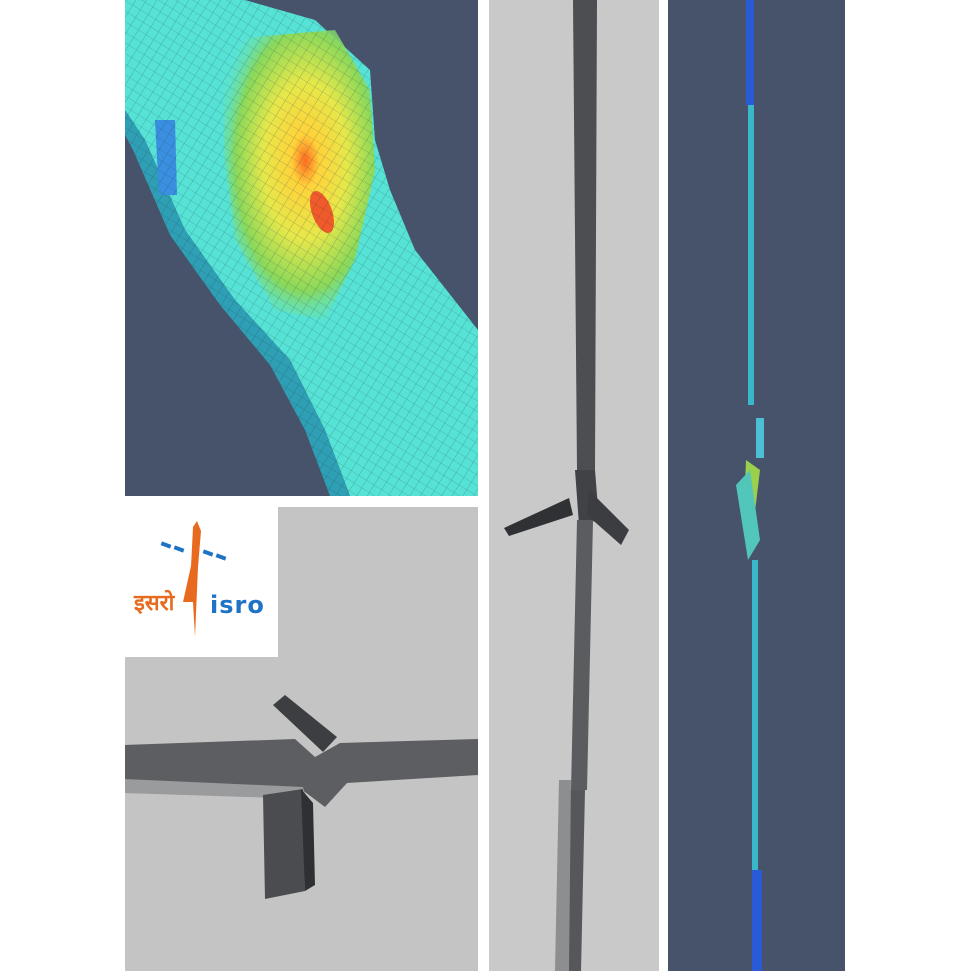  What do you see at coordinates (193, 579) in the screenshot?
I see `rocket-emblem-icon` at bounding box center [193, 579].